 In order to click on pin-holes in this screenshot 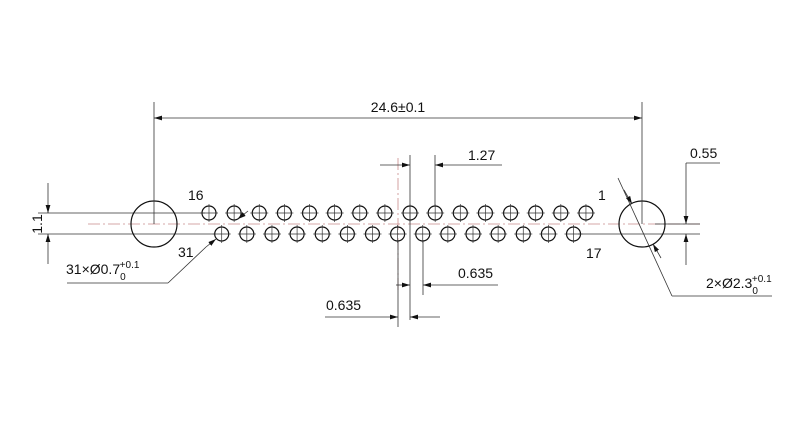, I will do `click(397, 223)`.